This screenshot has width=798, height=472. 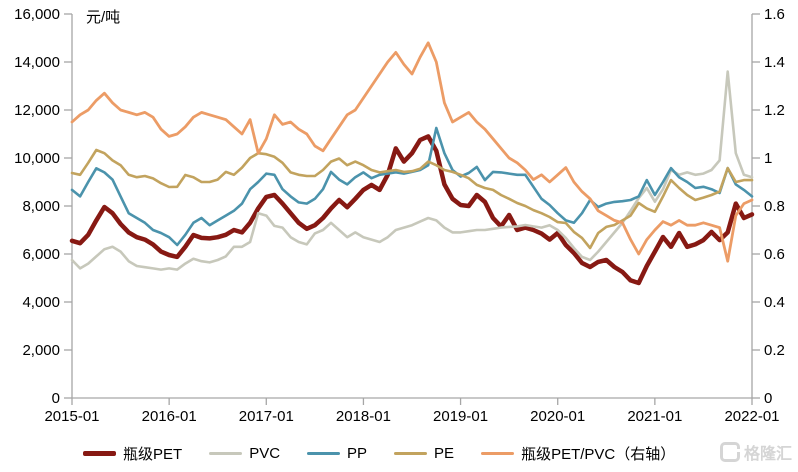 What do you see at coordinates (411, 453) in the screenshot?
I see `pe-line-swatch-icon` at bounding box center [411, 453].